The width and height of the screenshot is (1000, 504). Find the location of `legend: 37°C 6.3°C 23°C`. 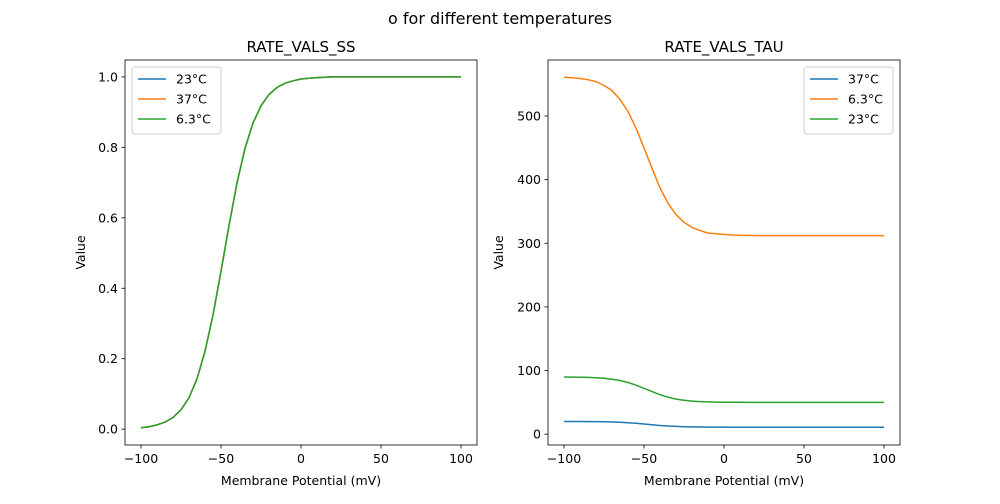

legend: 37°C 6.3°C 23°C is located at coordinates (848, 100).